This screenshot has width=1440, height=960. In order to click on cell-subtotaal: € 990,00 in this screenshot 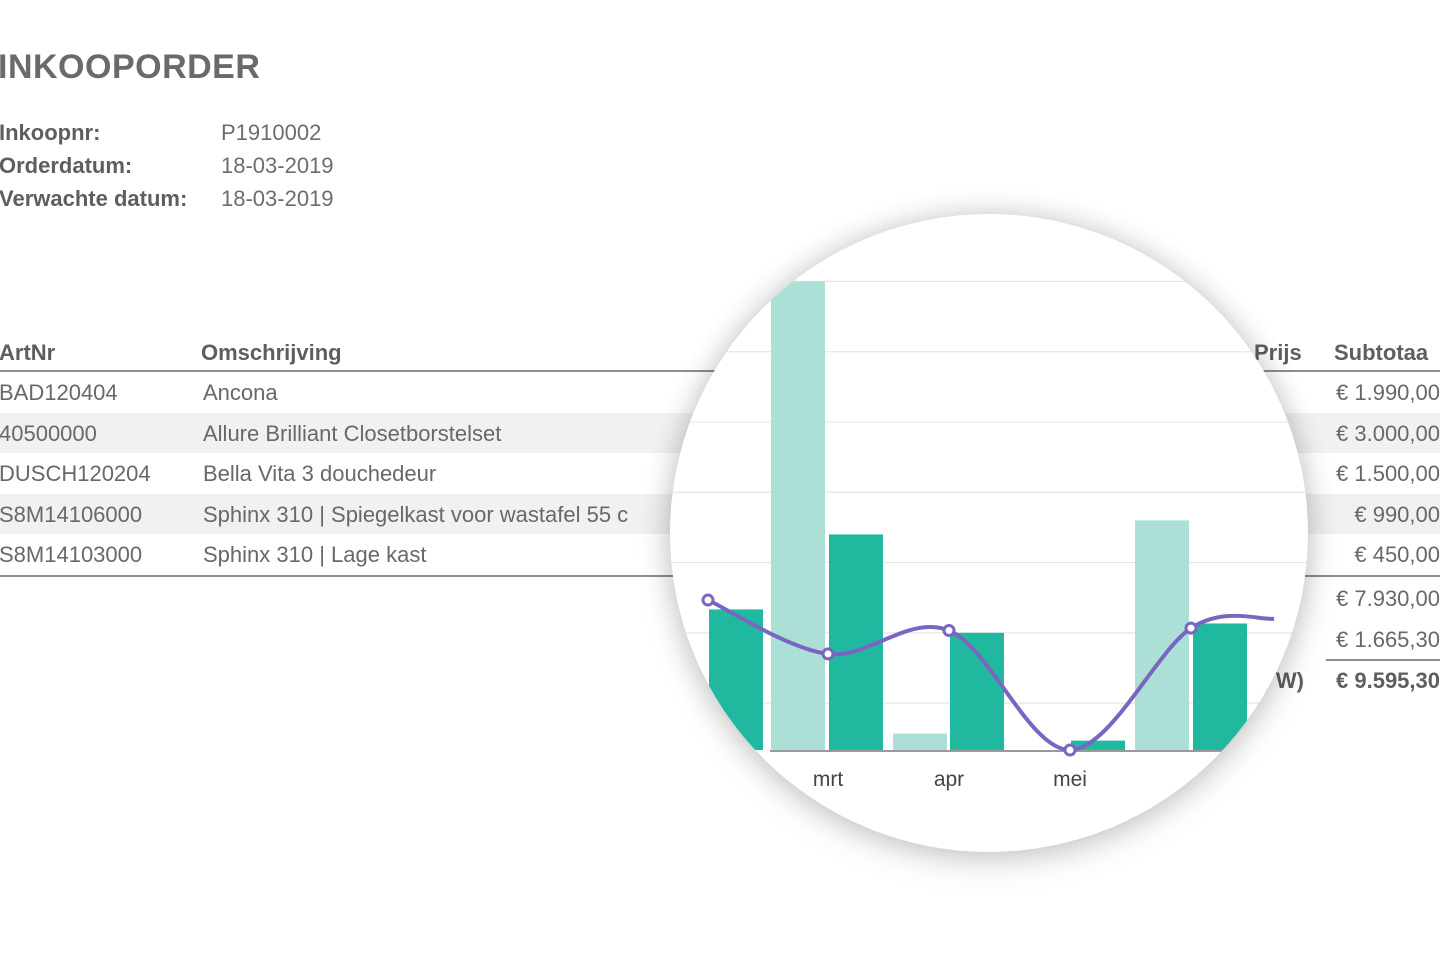, I will do `click(1397, 514)`.